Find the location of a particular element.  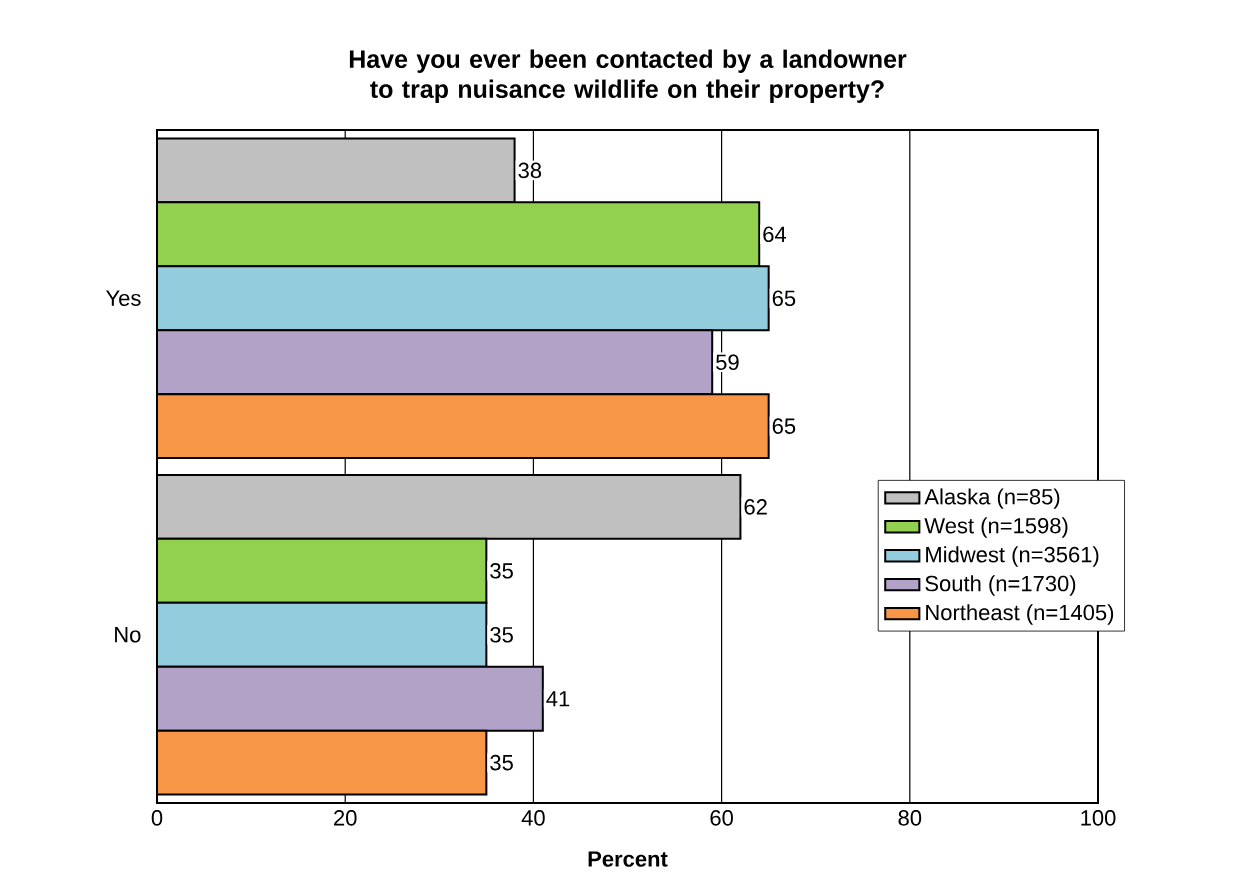

legend-label: Northeast (n=1405) is located at coordinates (1020, 614).